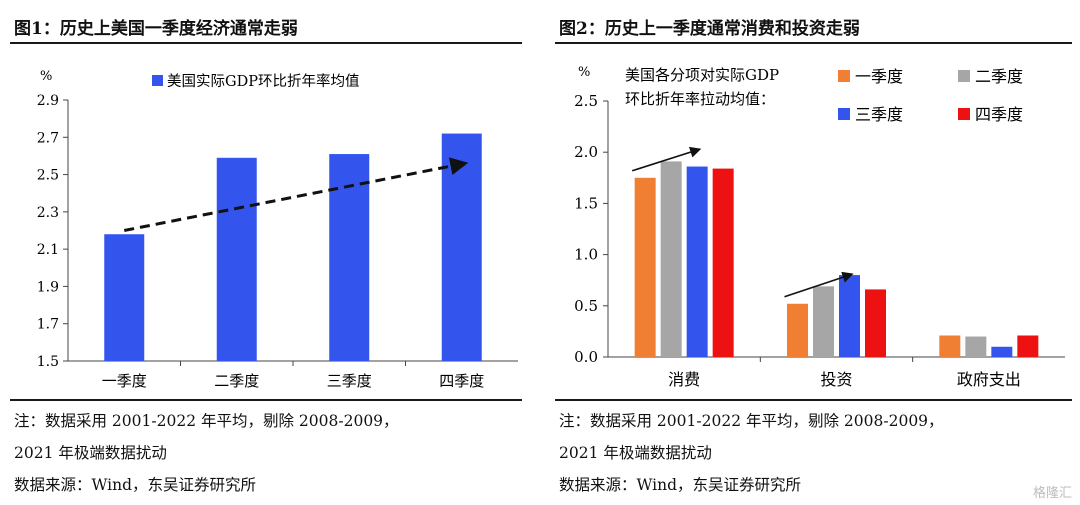 This screenshot has width=1080, height=505. Describe the element at coordinates (349, 381) in the screenshot. I see `chart1-x-tick-label: 三季度` at that location.